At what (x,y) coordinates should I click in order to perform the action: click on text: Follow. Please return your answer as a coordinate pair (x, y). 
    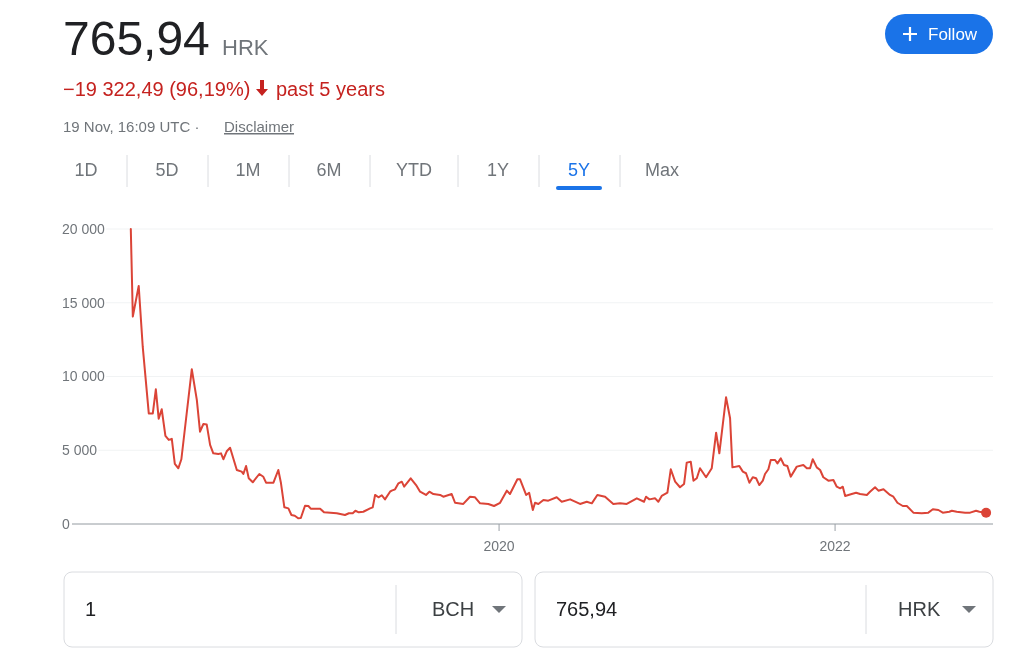
    Looking at the image, I should click on (953, 34).